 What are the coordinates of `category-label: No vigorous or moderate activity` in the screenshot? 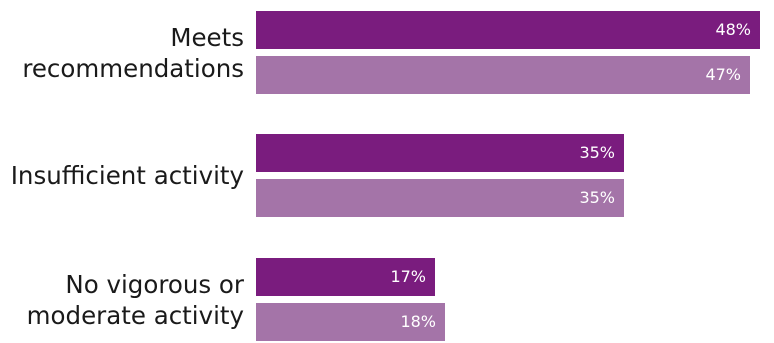 It's located at (135, 299).